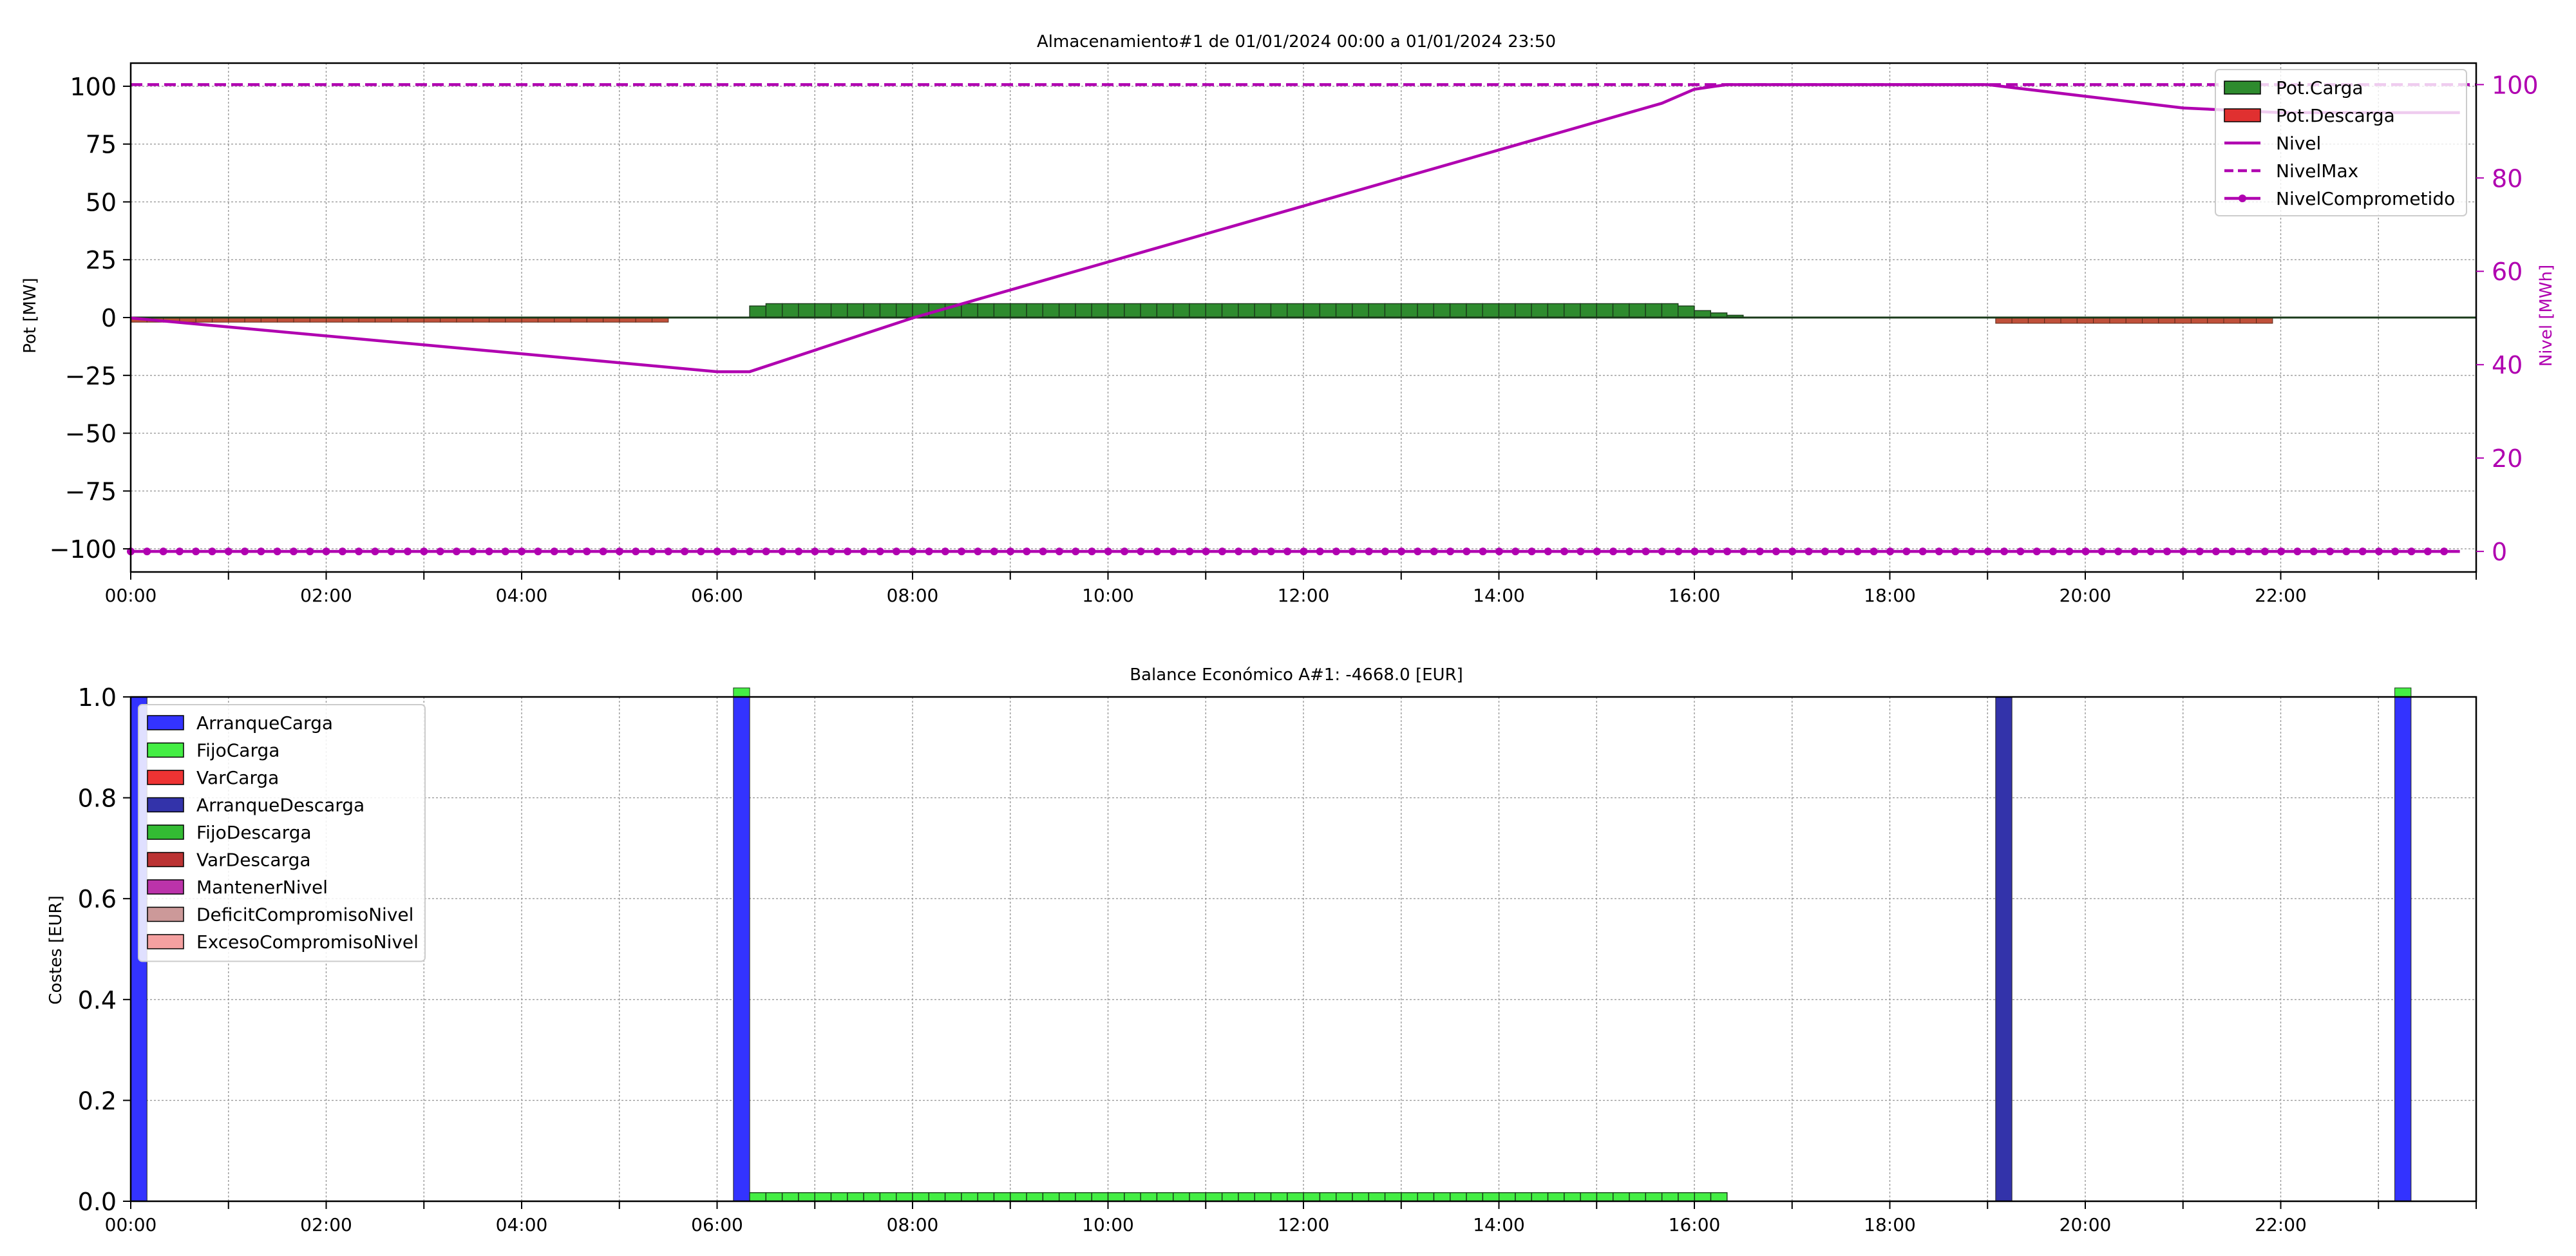  What do you see at coordinates (2298, 143) in the screenshot?
I see `legend-label: Nivel` at bounding box center [2298, 143].